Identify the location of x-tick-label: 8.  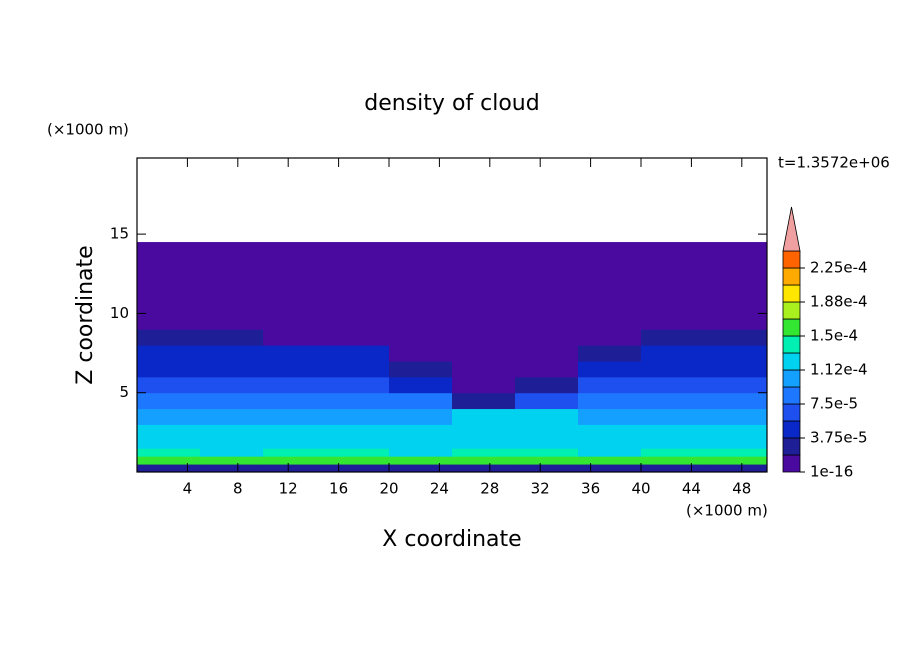
(238, 489).